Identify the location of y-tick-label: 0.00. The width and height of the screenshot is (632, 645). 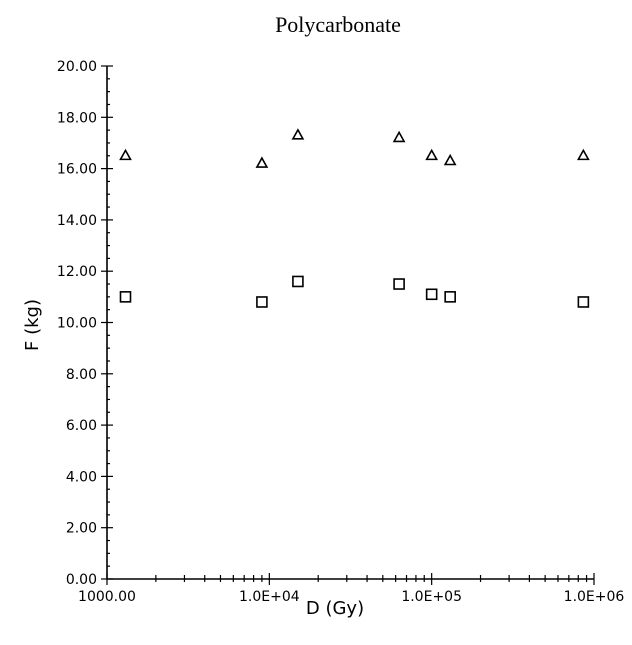
(81, 580).